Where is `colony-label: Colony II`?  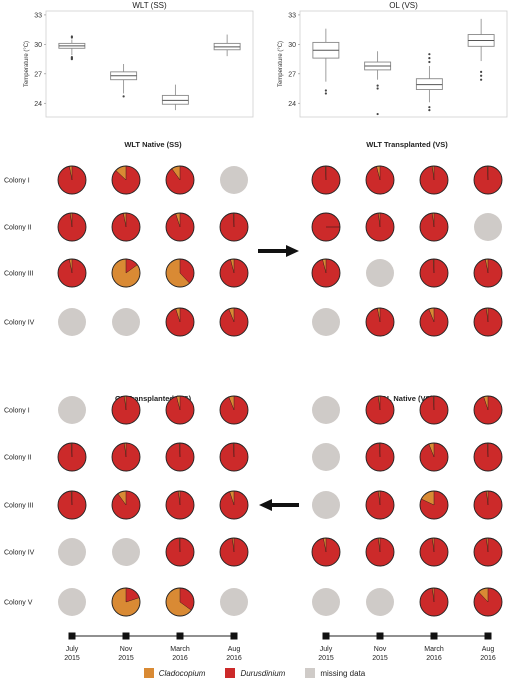 colony-label: Colony II is located at coordinates (18, 458).